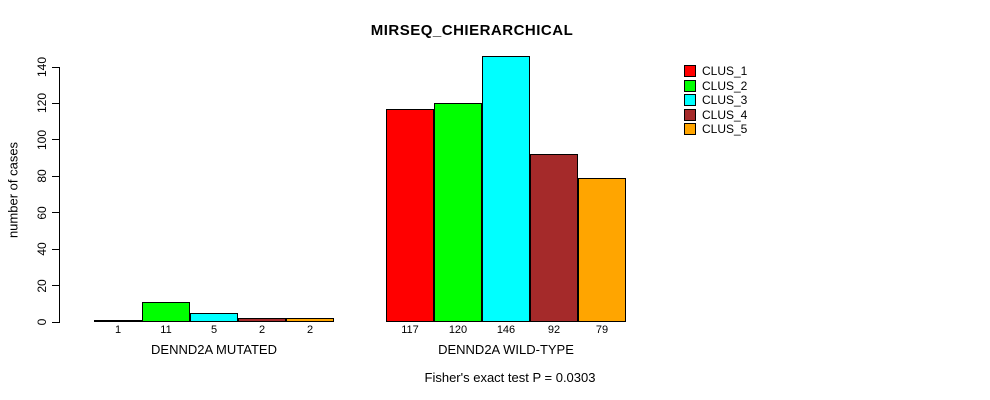  Describe the element at coordinates (472, 30) in the screenshot. I see `chart-title: MIRSEQ_CHIERARCHICAL` at that location.